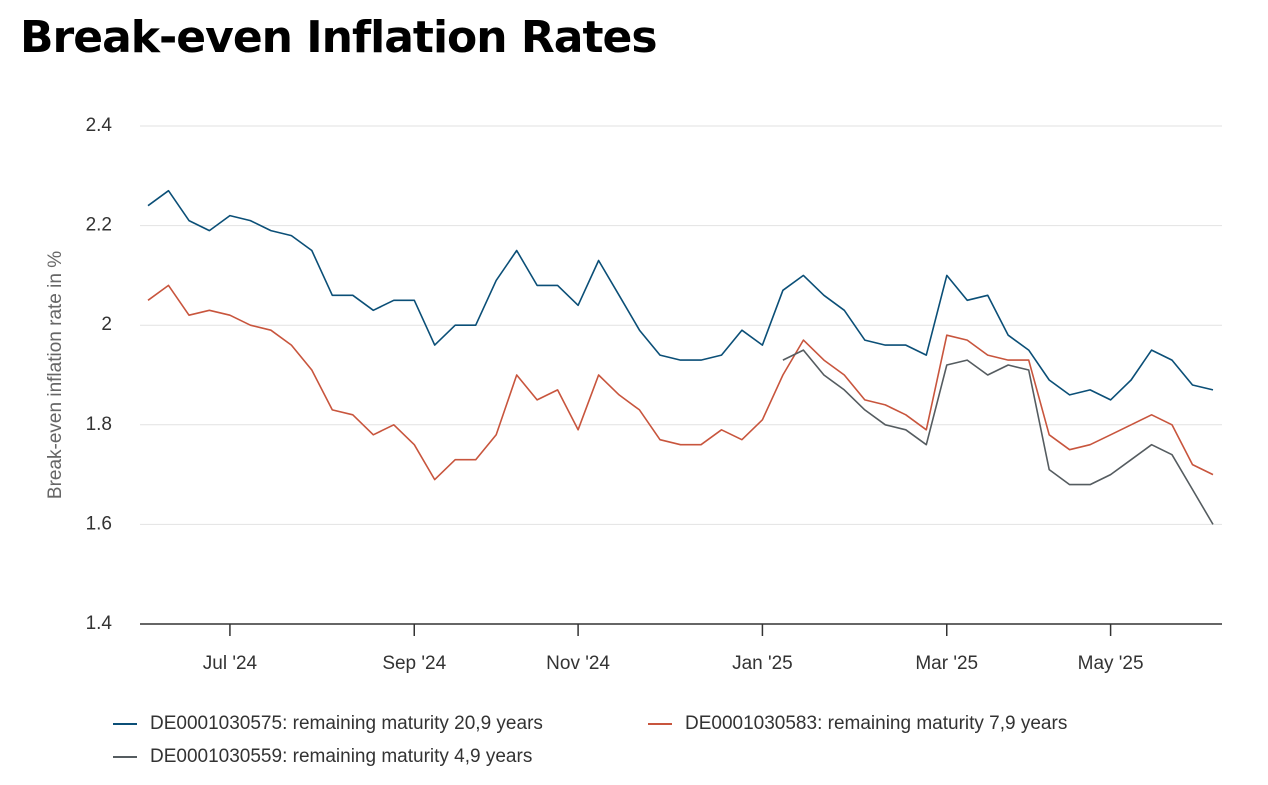 This screenshot has height=785, width=1268. I want to click on y-tick-label: 1.6, so click(99, 523).